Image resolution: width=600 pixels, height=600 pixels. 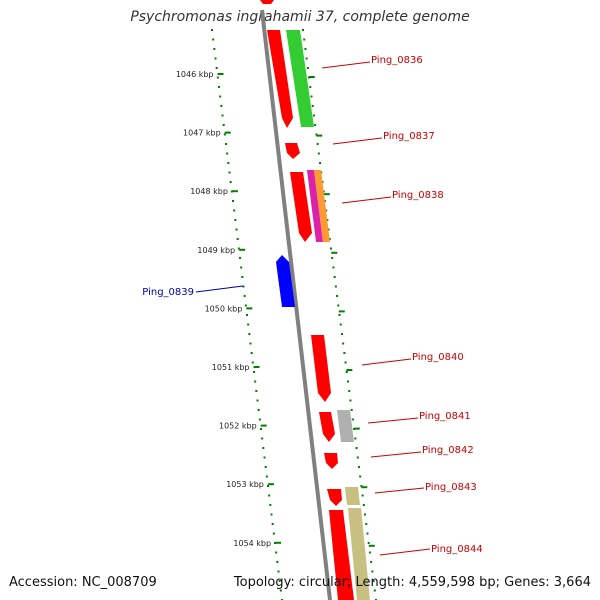 I want to click on gene-arrow-ping-0843-red, so click(x=334, y=497).